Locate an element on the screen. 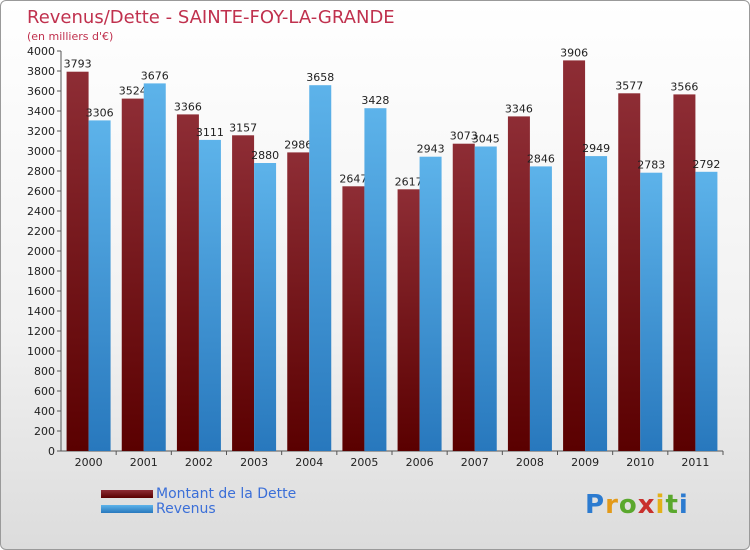  x-tick-label: 2003 is located at coordinates (254, 462).